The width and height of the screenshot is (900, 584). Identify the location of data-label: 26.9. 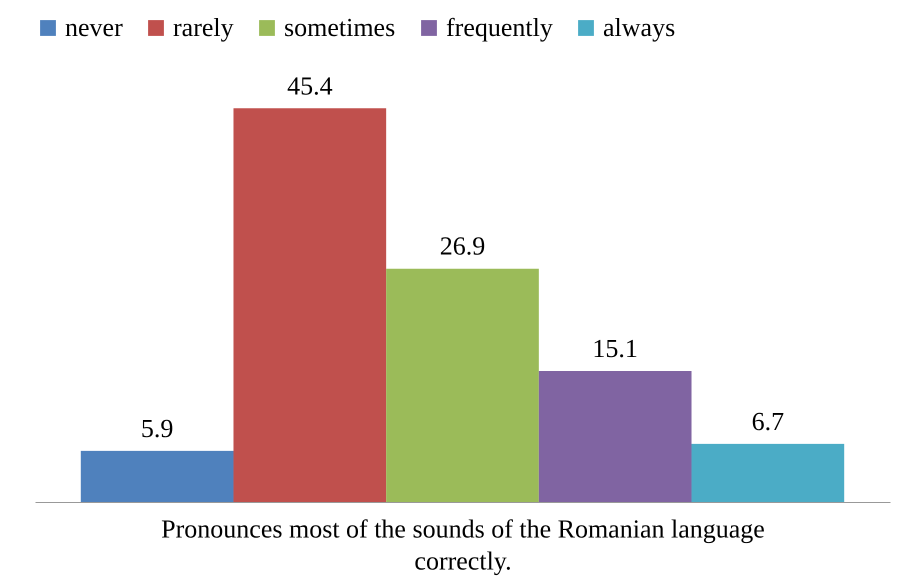
(463, 246).